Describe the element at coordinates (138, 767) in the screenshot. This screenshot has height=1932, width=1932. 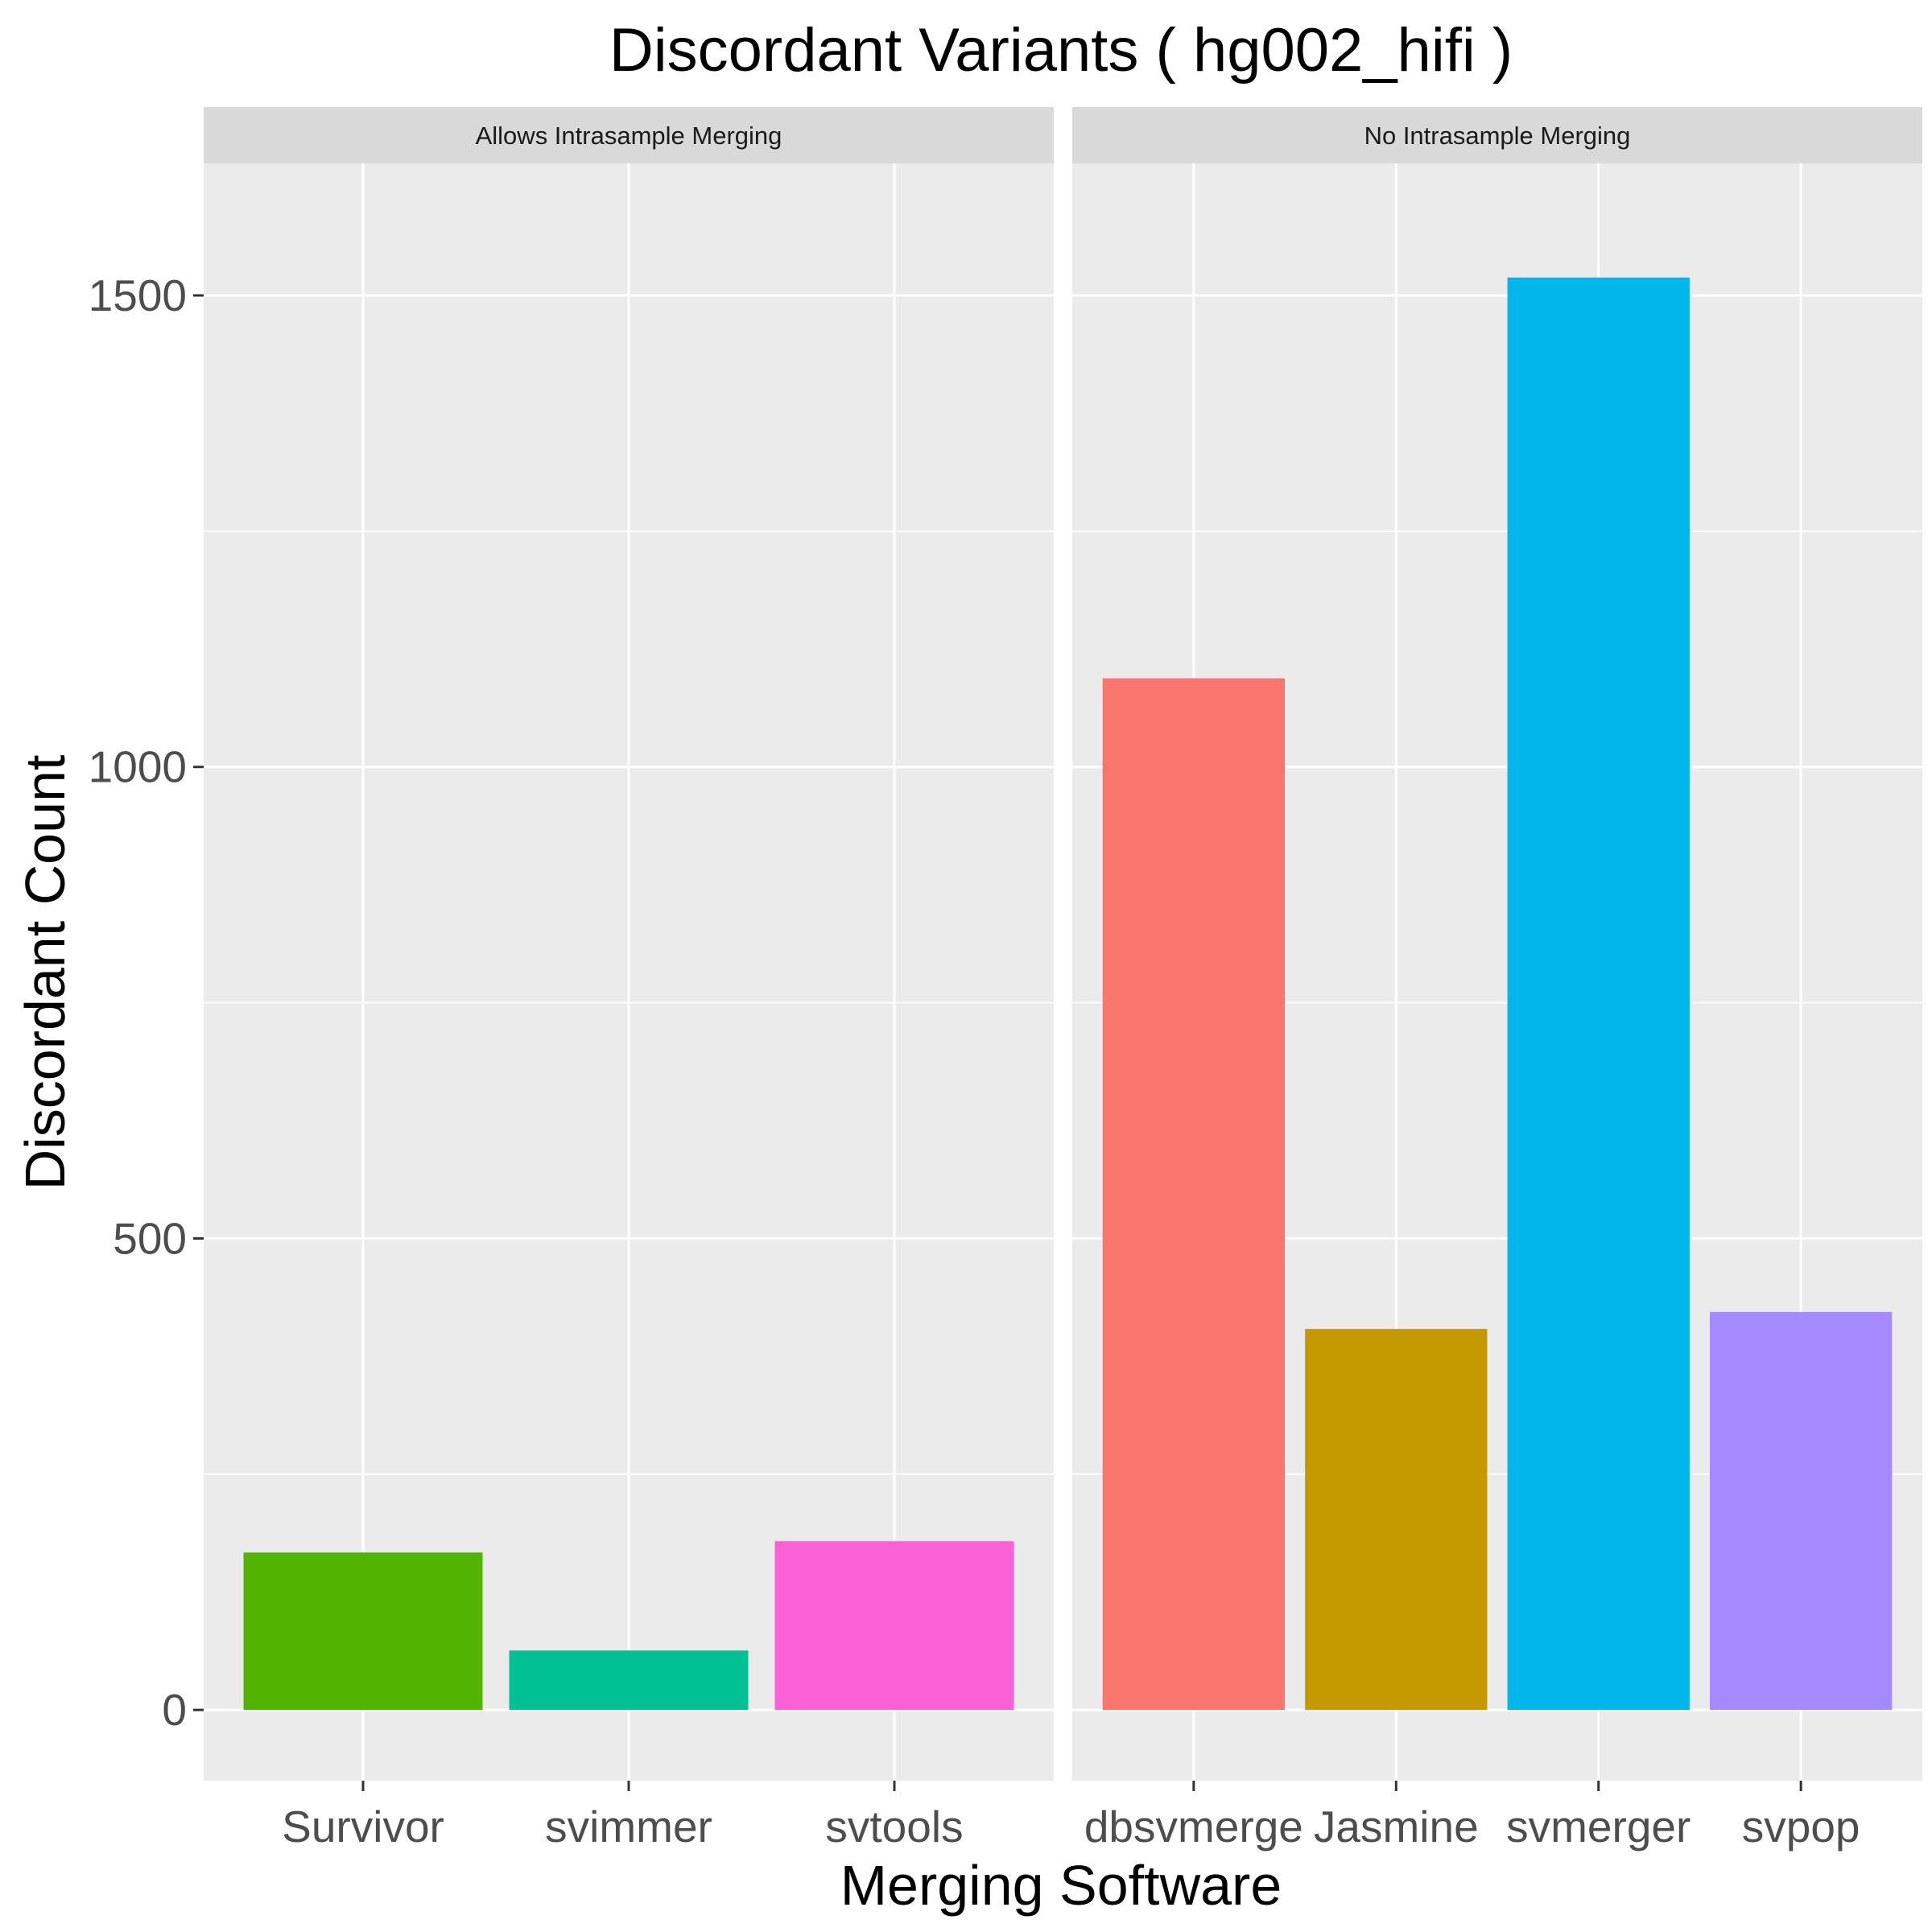
I see `y-tick-label: 1000` at that location.